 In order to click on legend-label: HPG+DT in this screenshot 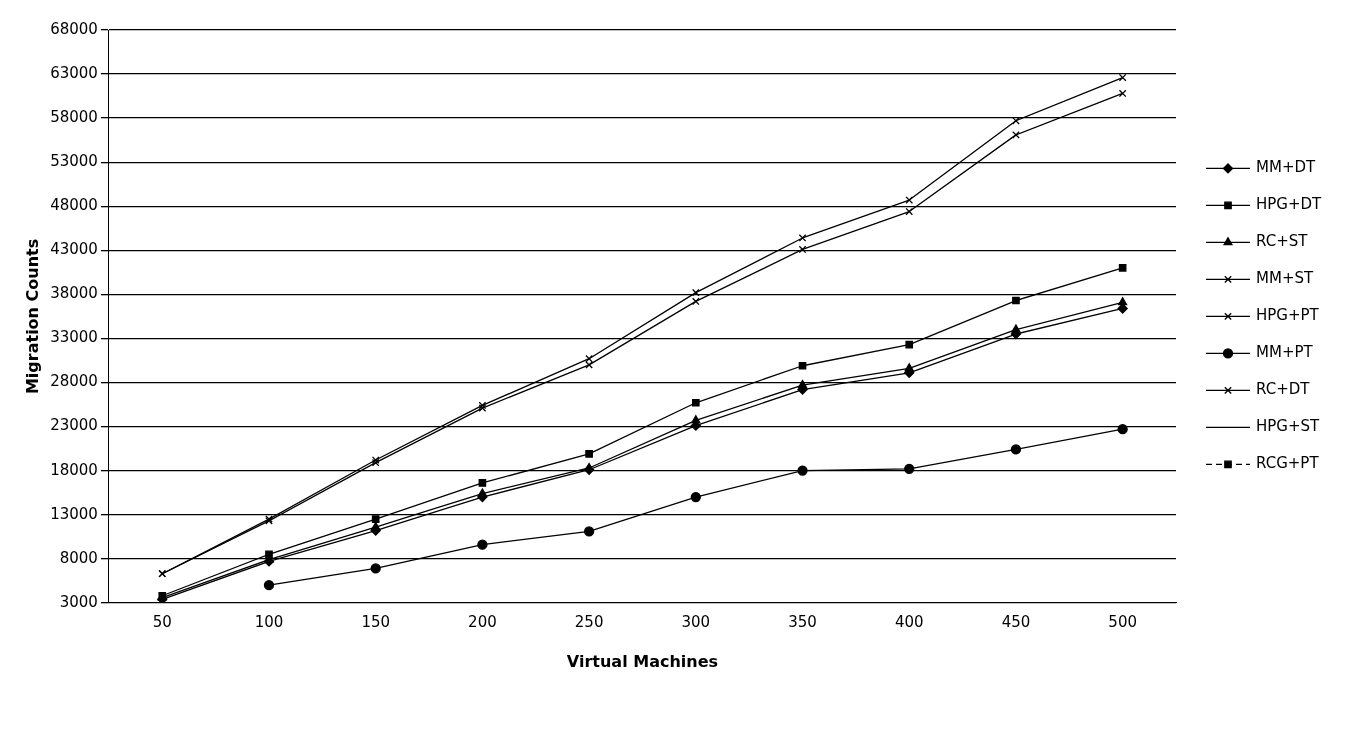, I will do `click(1289, 204)`.